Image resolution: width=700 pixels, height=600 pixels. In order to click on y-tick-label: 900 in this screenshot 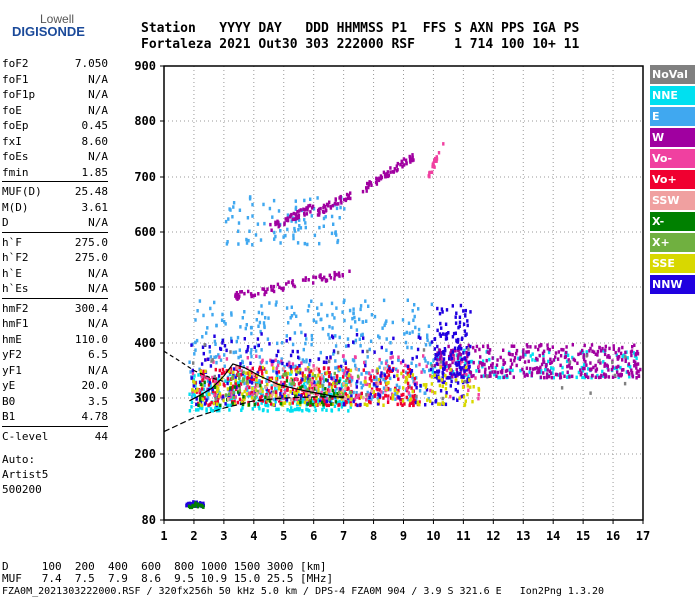, I will do `click(145, 66)`.